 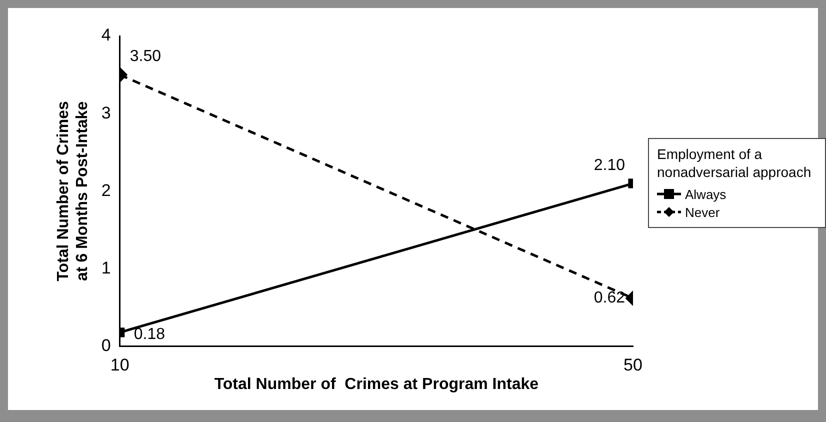 What do you see at coordinates (376, 384) in the screenshot?
I see `x-axis-title: Total Number of Crimes at Program Intake` at bounding box center [376, 384].